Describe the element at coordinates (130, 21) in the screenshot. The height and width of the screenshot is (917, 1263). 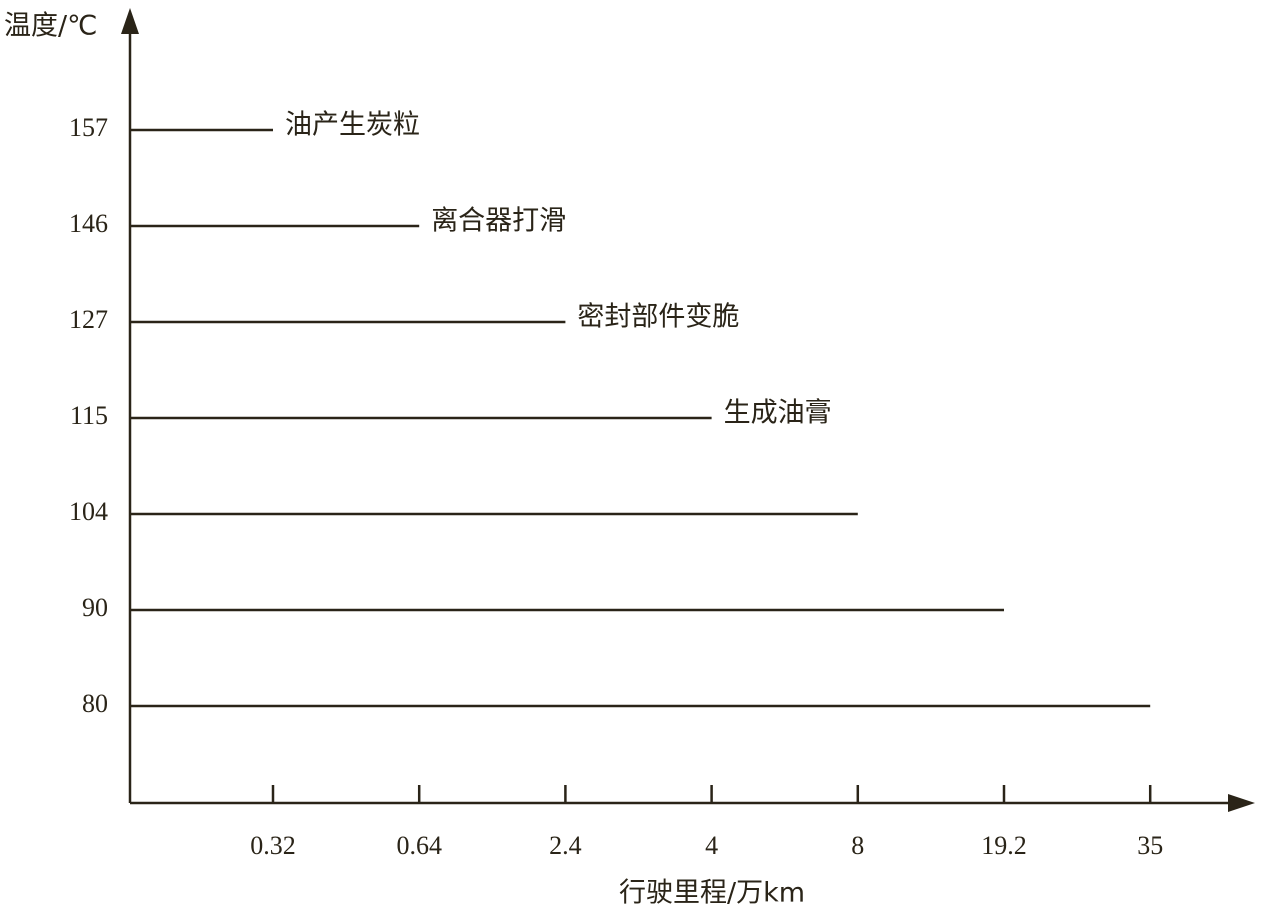
I see `y-axis-arrow` at that location.